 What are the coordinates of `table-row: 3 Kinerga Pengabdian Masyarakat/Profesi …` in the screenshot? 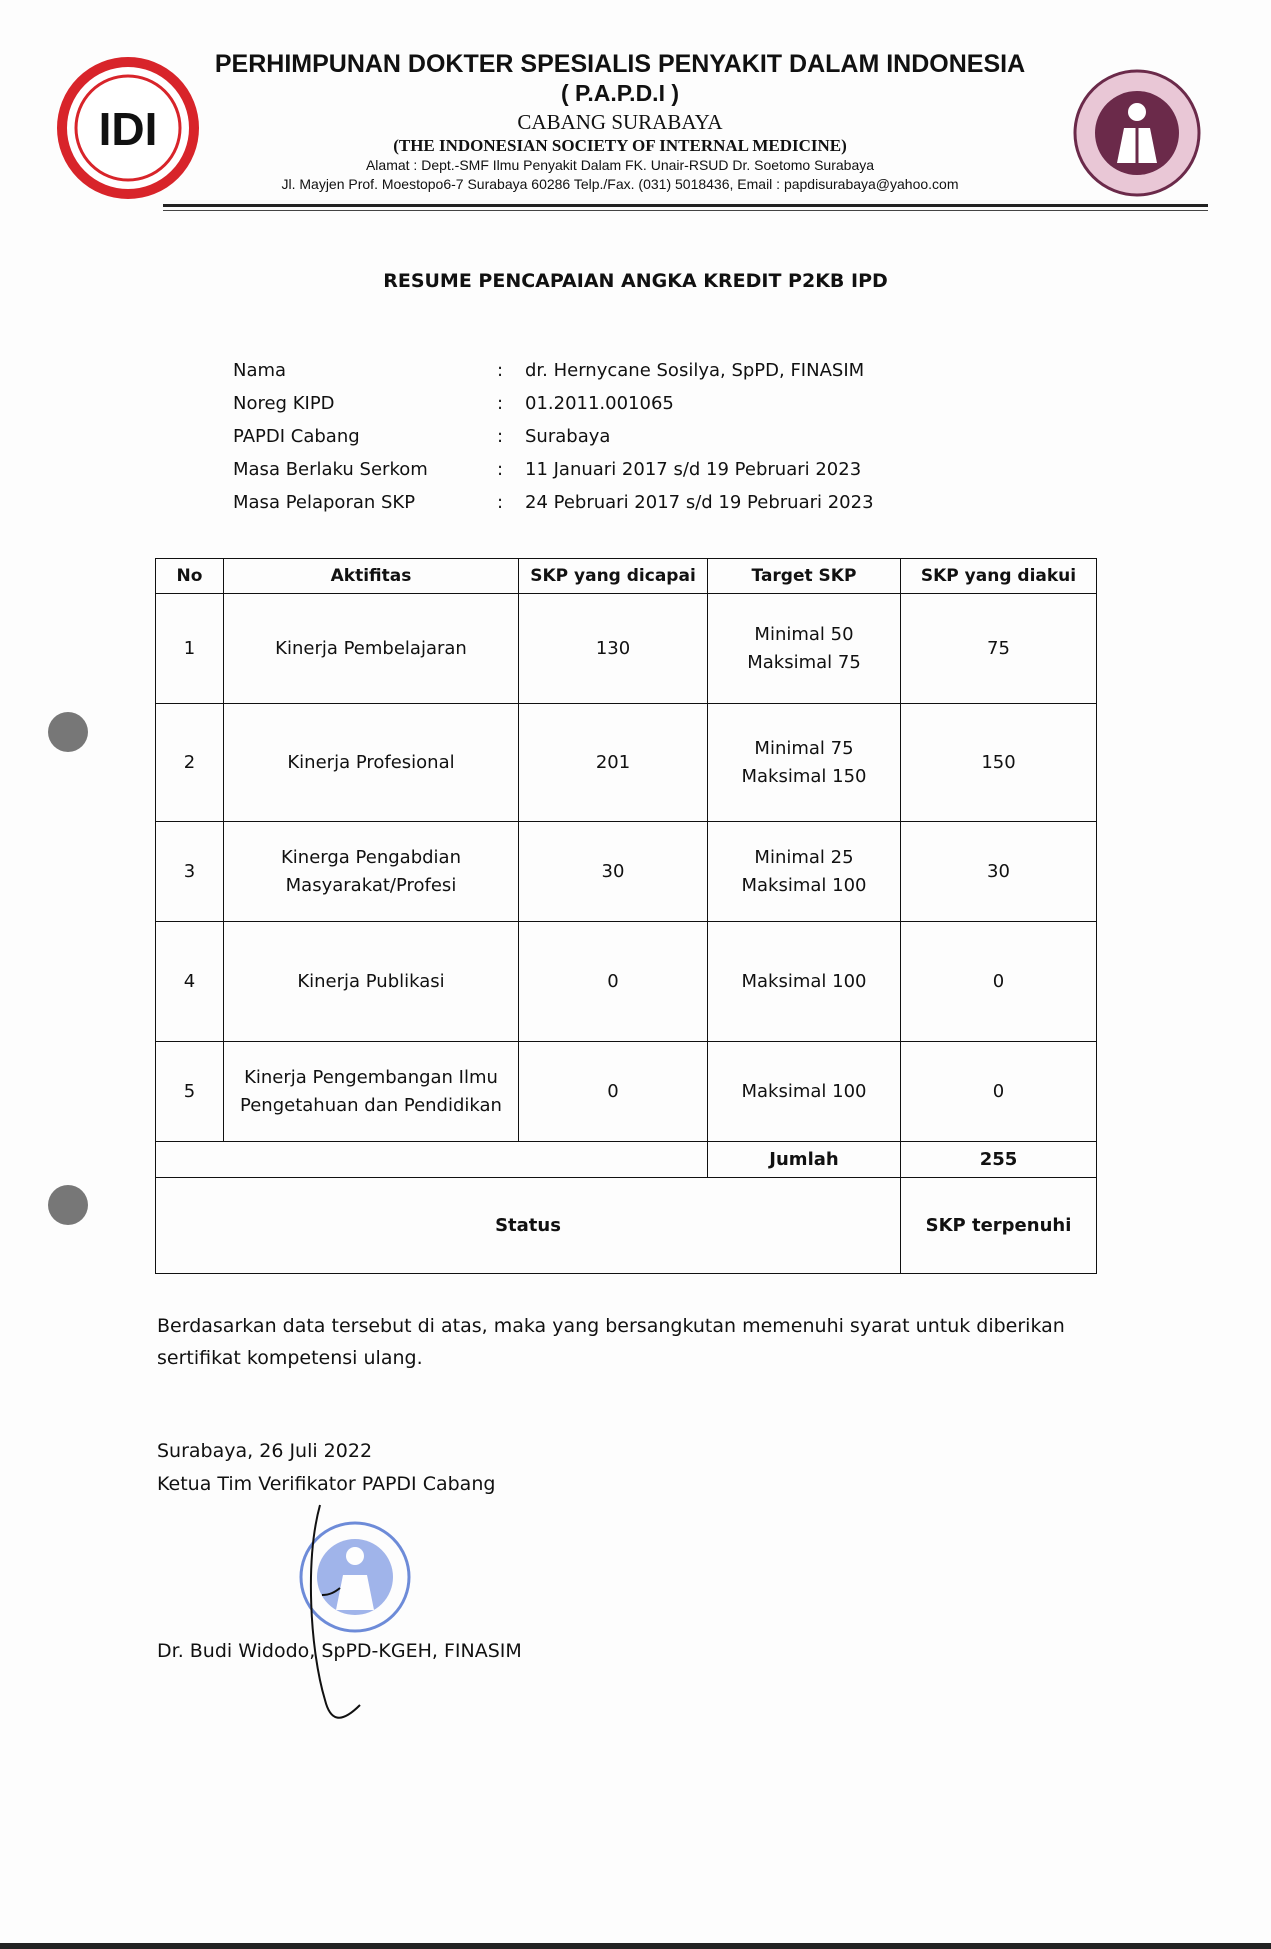 It's located at (626, 871).